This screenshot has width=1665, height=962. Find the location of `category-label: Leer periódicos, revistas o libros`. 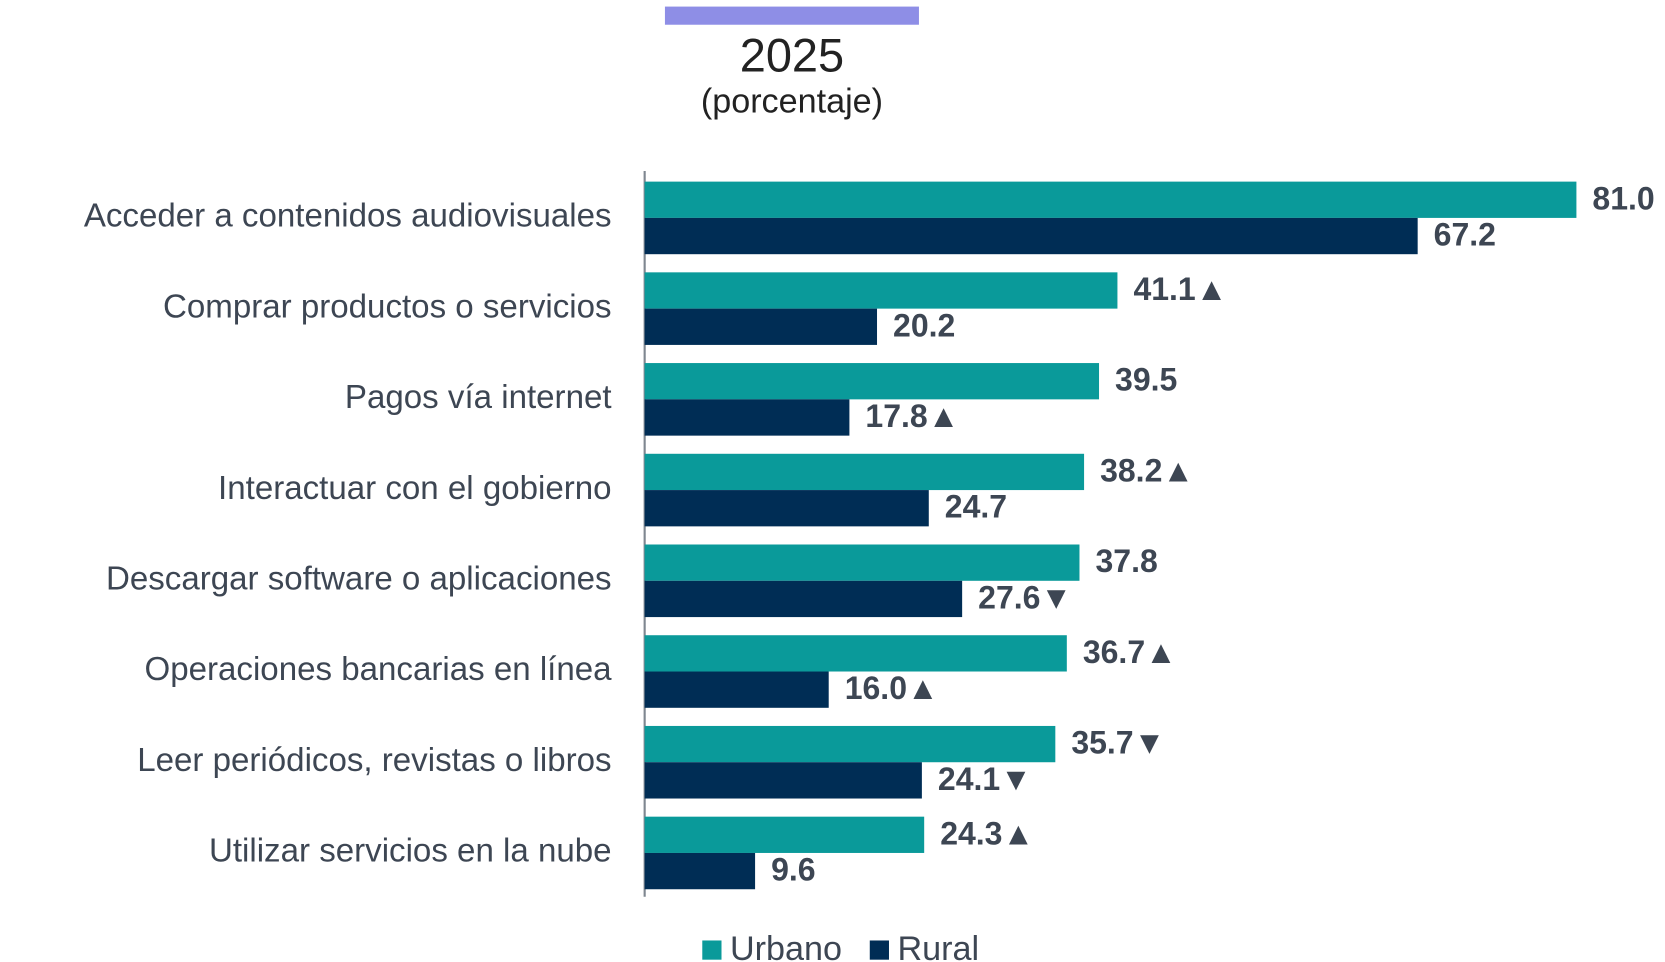

category-label: Leer periódicos, revistas o libros is located at coordinates (374, 760).